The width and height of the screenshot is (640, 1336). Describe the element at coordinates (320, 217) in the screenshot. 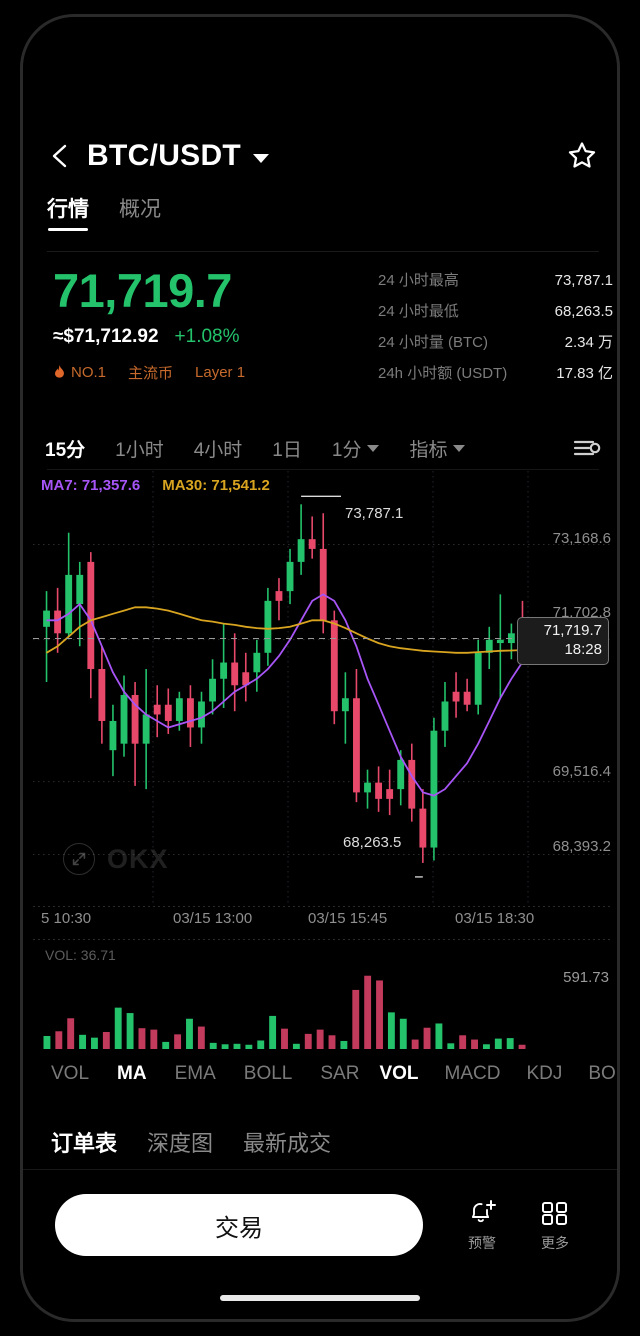

I see `top-tab-bar: 行情 概况` at that location.